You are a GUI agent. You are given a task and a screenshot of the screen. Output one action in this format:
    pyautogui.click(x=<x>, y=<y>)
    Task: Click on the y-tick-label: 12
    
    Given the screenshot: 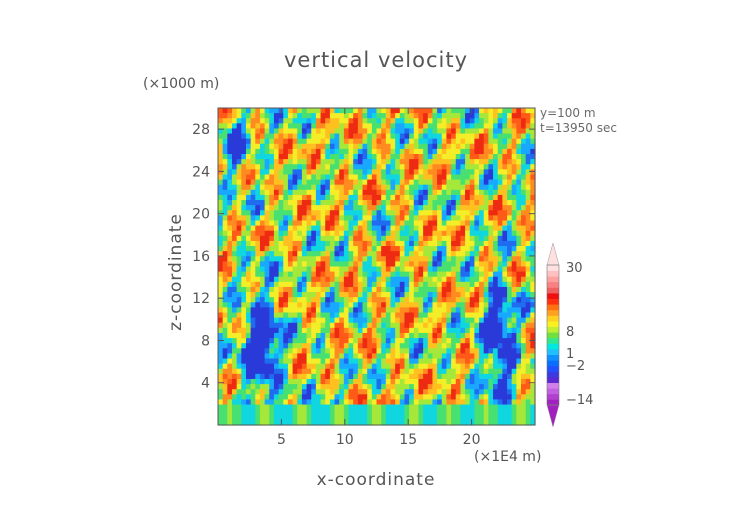 What is the action you would take?
    pyautogui.click(x=201, y=299)
    